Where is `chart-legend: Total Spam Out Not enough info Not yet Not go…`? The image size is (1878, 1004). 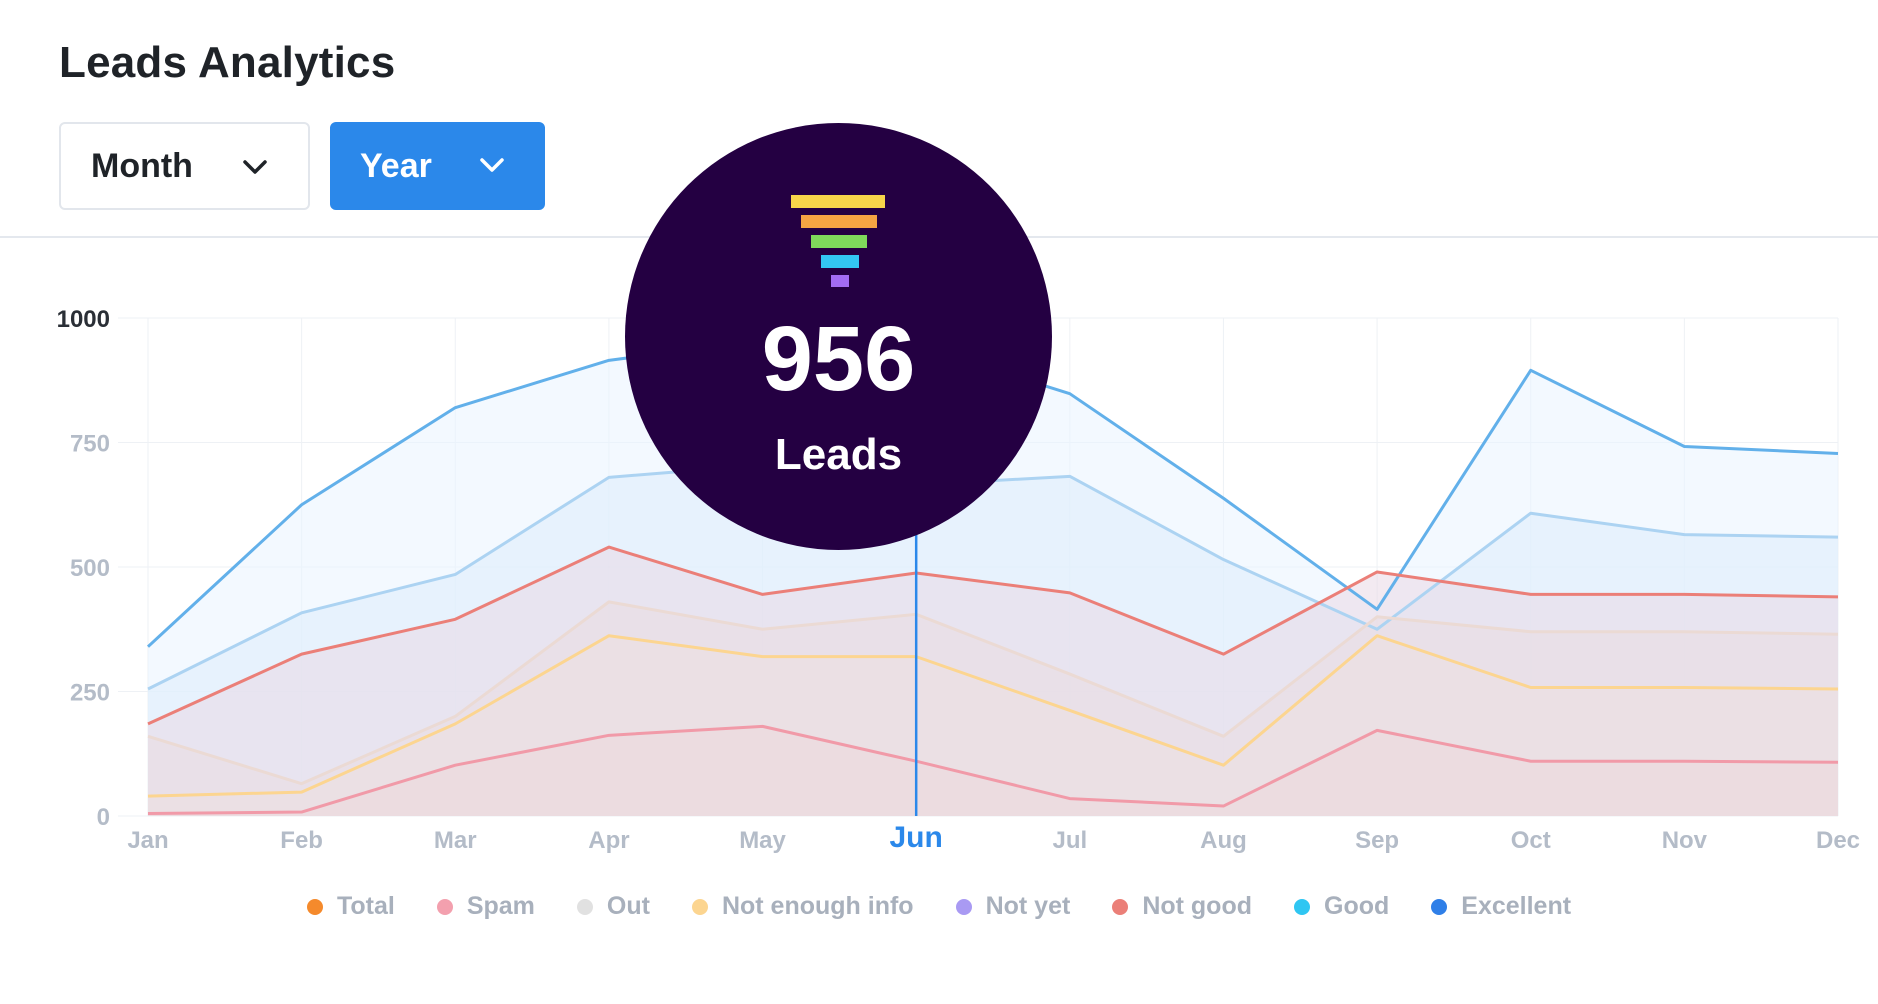 chart-legend: Total Spam Out Not enough info Not yet Not go… is located at coordinates (939, 906).